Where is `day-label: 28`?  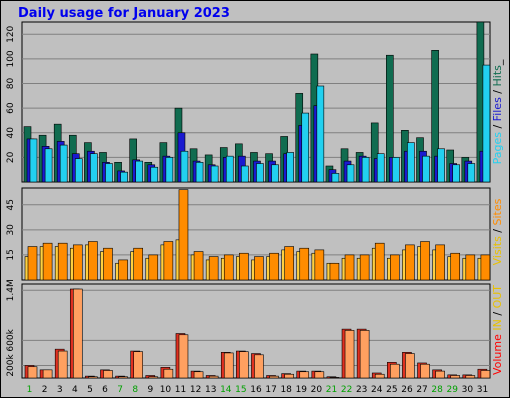
day-label: 28 is located at coordinates (437, 390).